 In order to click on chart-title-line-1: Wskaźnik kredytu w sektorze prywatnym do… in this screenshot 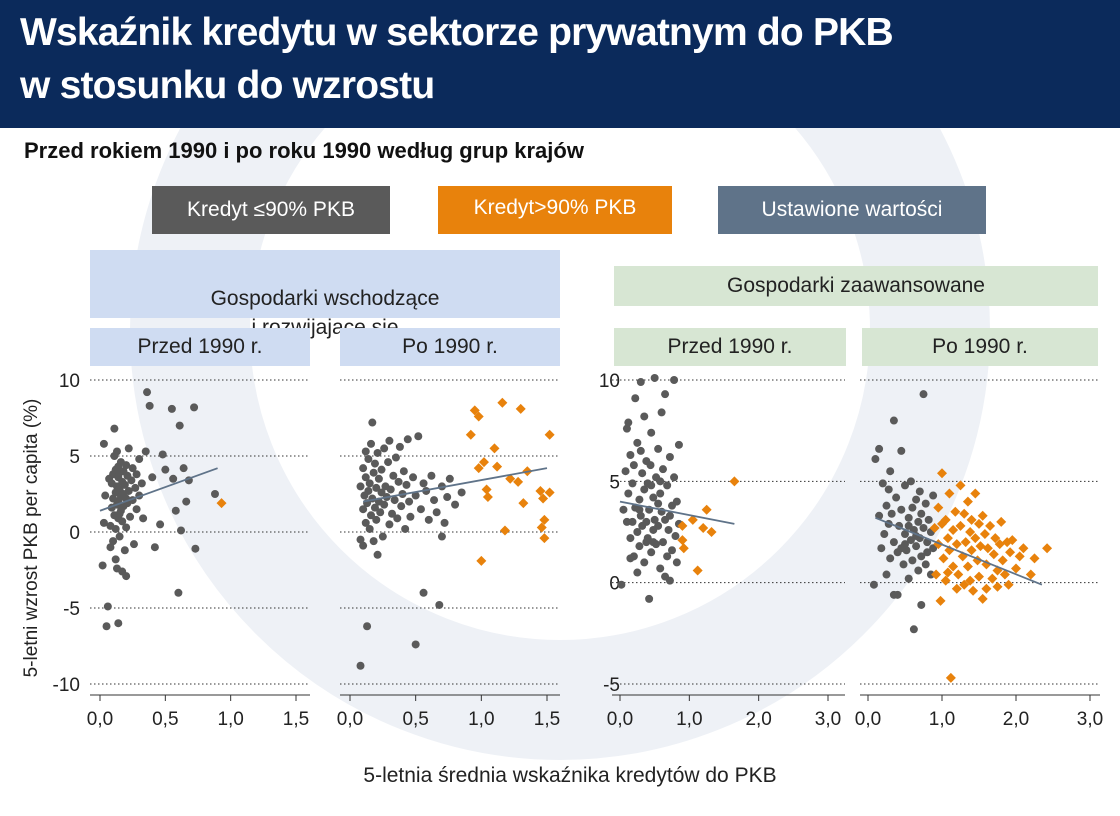, I will do `click(457, 32)`.